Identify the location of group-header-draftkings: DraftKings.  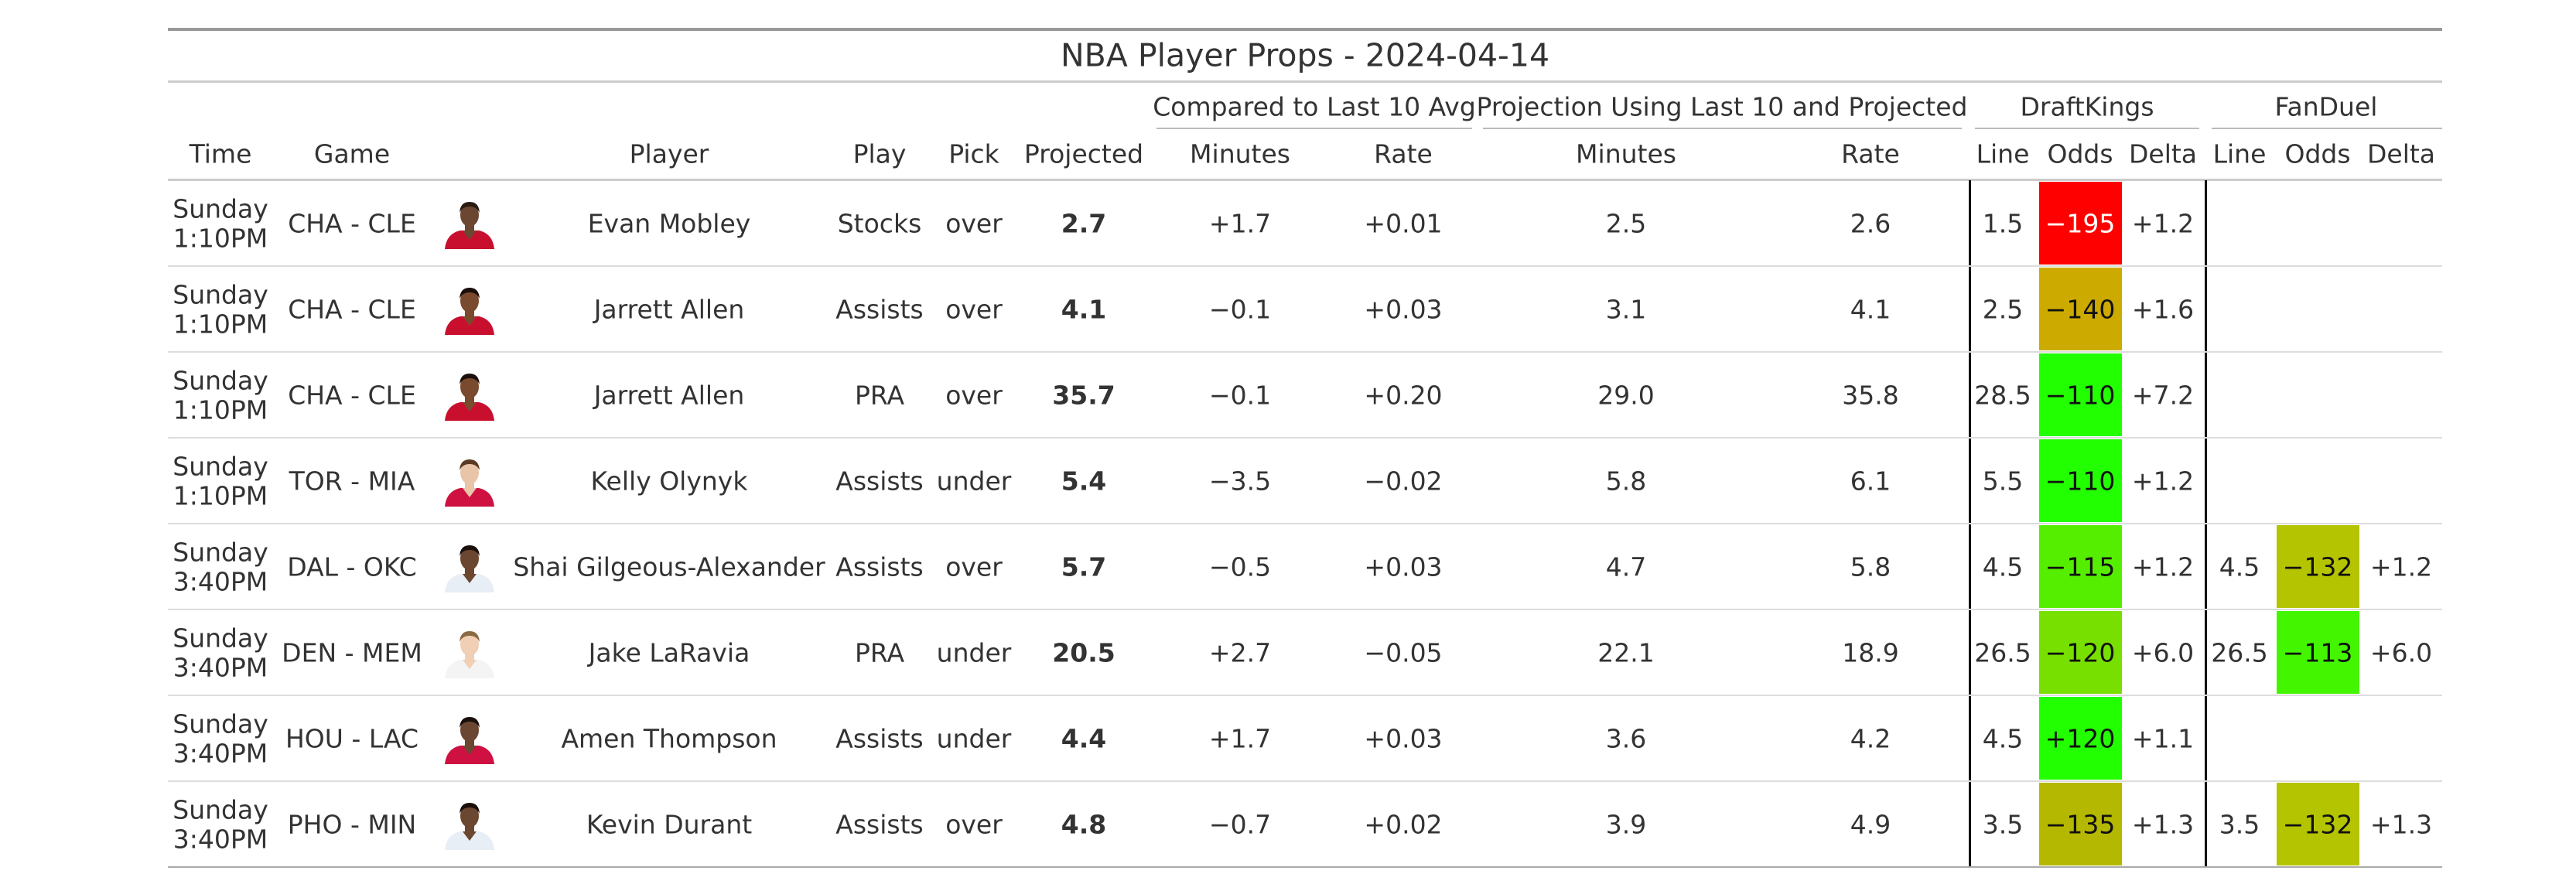
(2087, 107).